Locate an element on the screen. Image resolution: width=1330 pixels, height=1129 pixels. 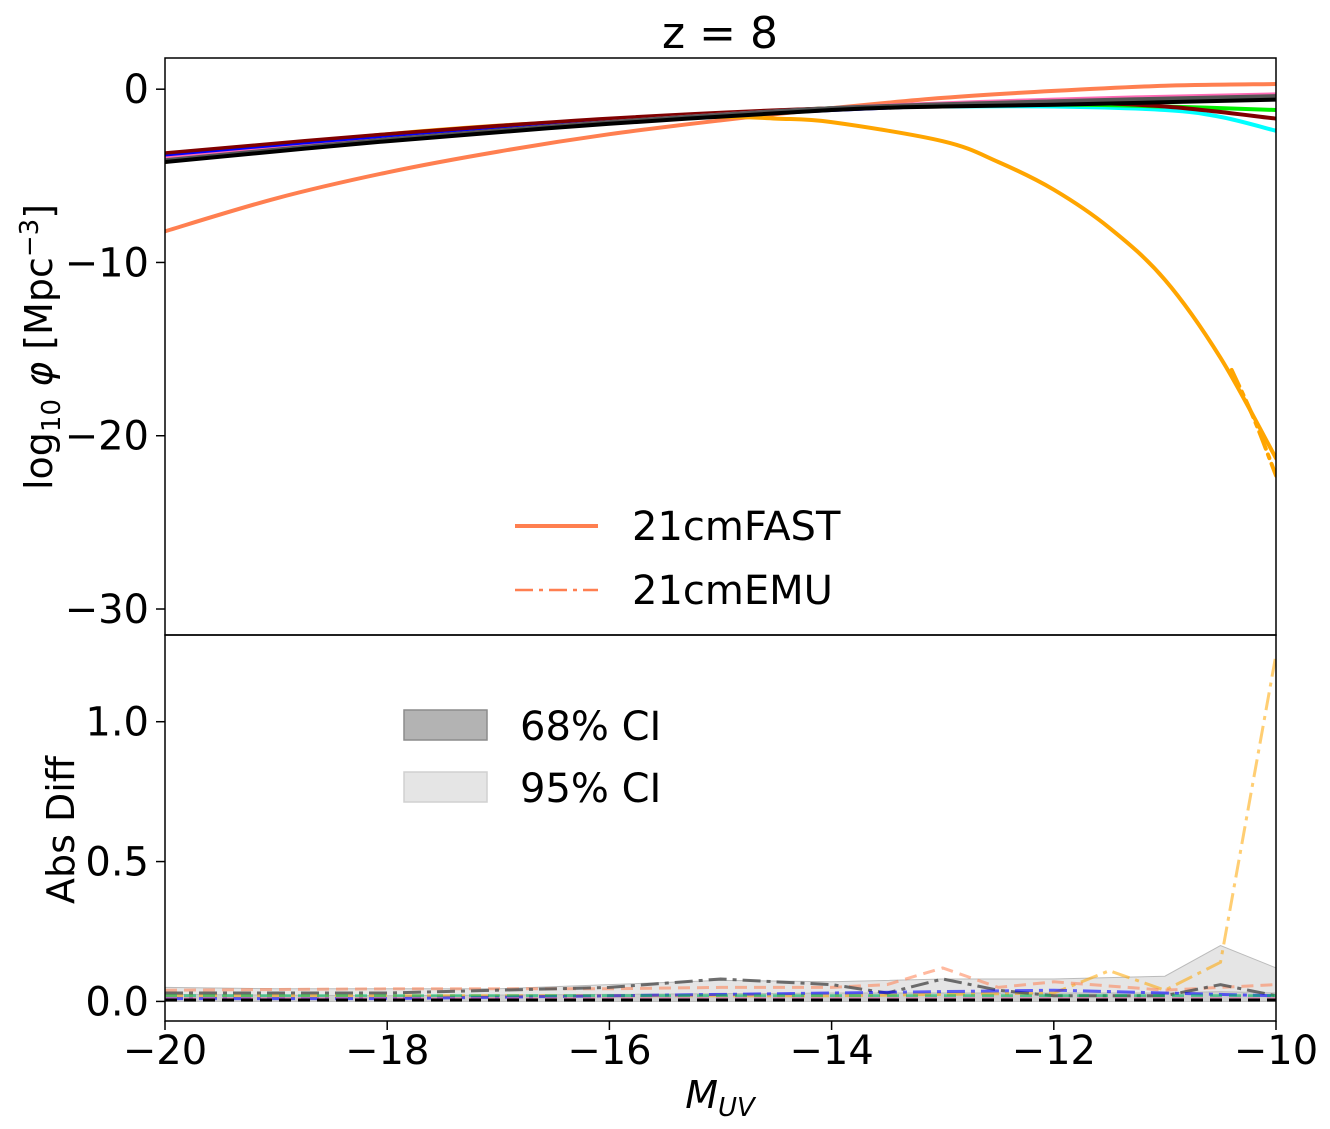
top-legend: 21cmFAST 21cmEMU is located at coordinates (678, 559).